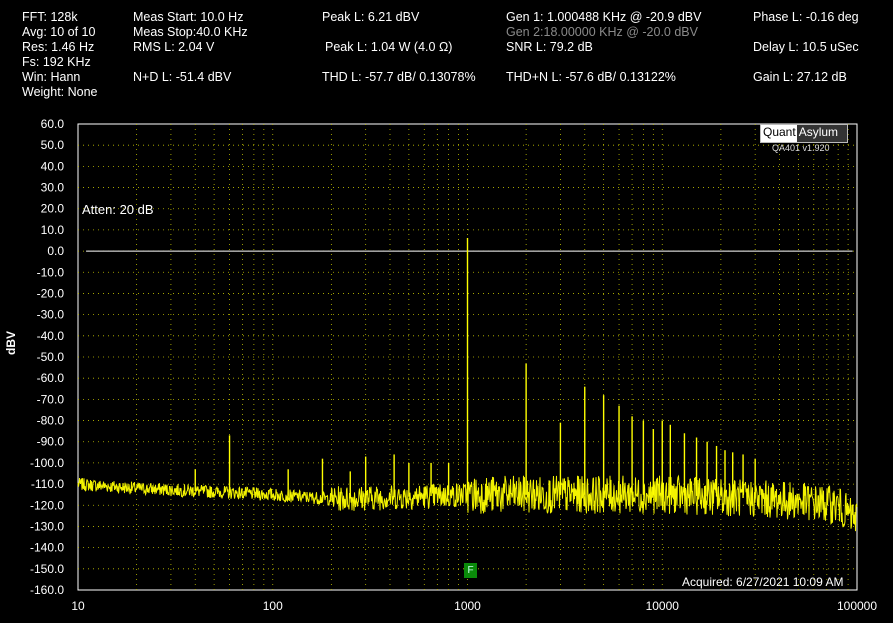 The width and height of the screenshot is (893, 623). Describe the element at coordinates (51, 293) in the screenshot. I see `y-tick-label: -20.0` at that location.